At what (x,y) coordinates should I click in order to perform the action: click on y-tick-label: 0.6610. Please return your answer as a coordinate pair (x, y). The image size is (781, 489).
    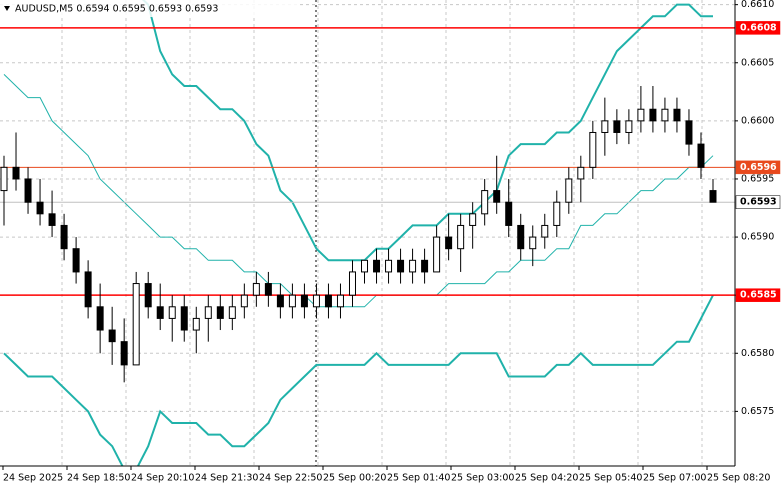
    Looking at the image, I should click on (757, 5).